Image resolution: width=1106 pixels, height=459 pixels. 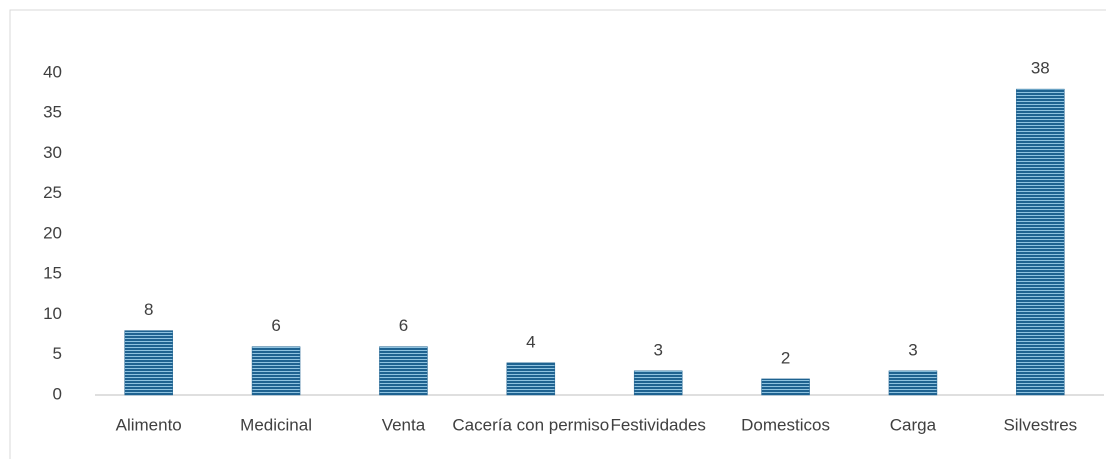 What do you see at coordinates (1040, 424) in the screenshot?
I see `x-tick-label: Silvestres` at bounding box center [1040, 424].